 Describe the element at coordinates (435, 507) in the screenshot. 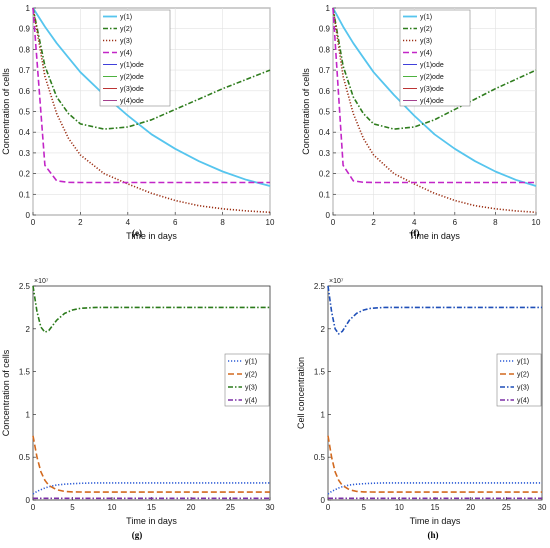

I see `x-tick-label: 15` at that location.